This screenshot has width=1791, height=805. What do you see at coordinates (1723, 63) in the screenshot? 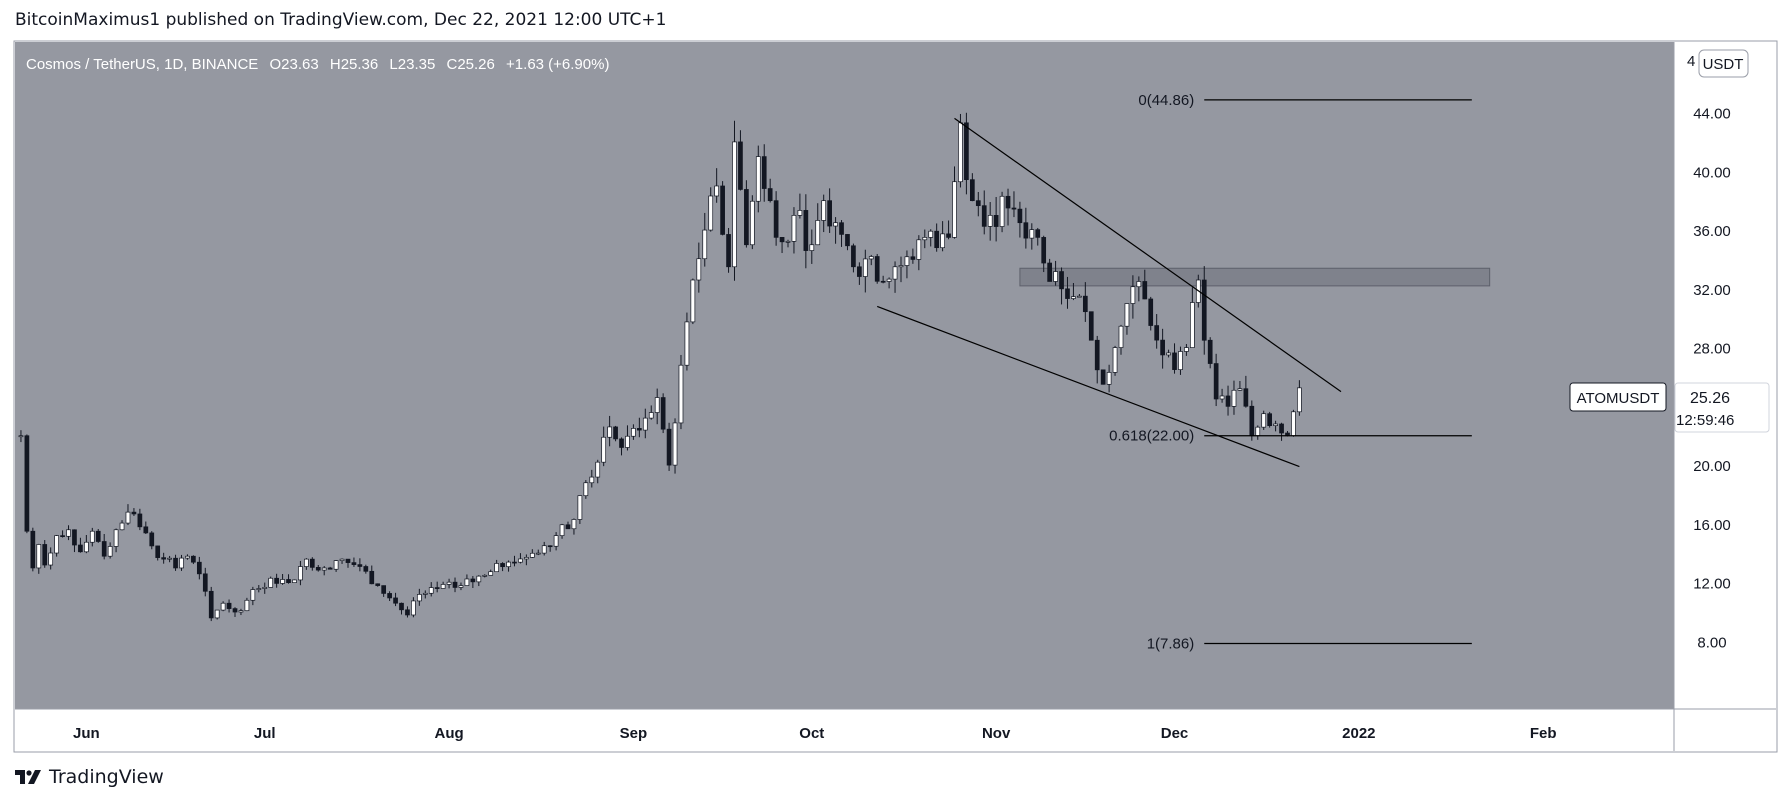
I see `currency-button` at bounding box center [1723, 63].